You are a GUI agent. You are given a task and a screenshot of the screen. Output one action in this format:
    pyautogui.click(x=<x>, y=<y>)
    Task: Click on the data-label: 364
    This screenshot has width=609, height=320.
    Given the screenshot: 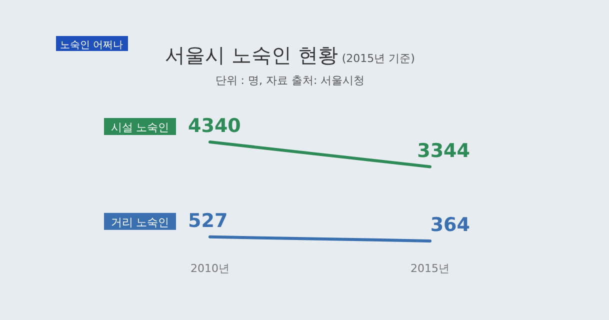 What is the action you would take?
    pyautogui.click(x=450, y=225)
    